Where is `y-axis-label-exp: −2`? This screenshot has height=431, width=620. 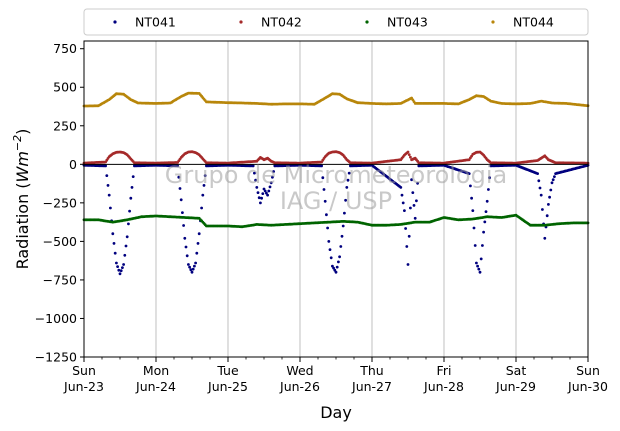 y-axis-label-exp: −2 is located at coordinates (17, 143).